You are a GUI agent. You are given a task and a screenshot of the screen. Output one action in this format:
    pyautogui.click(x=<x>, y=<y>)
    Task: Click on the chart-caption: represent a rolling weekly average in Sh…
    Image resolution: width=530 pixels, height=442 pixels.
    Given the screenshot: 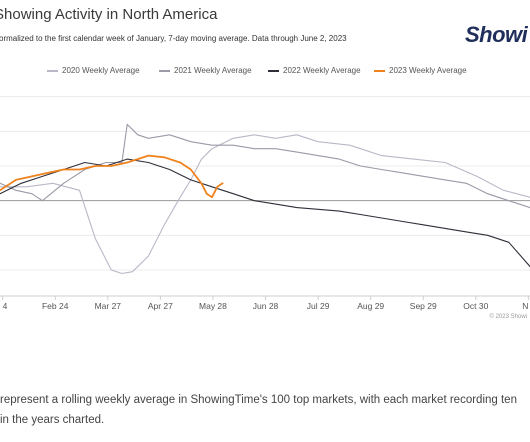 What is the action you would take?
    pyautogui.click(x=258, y=410)
    